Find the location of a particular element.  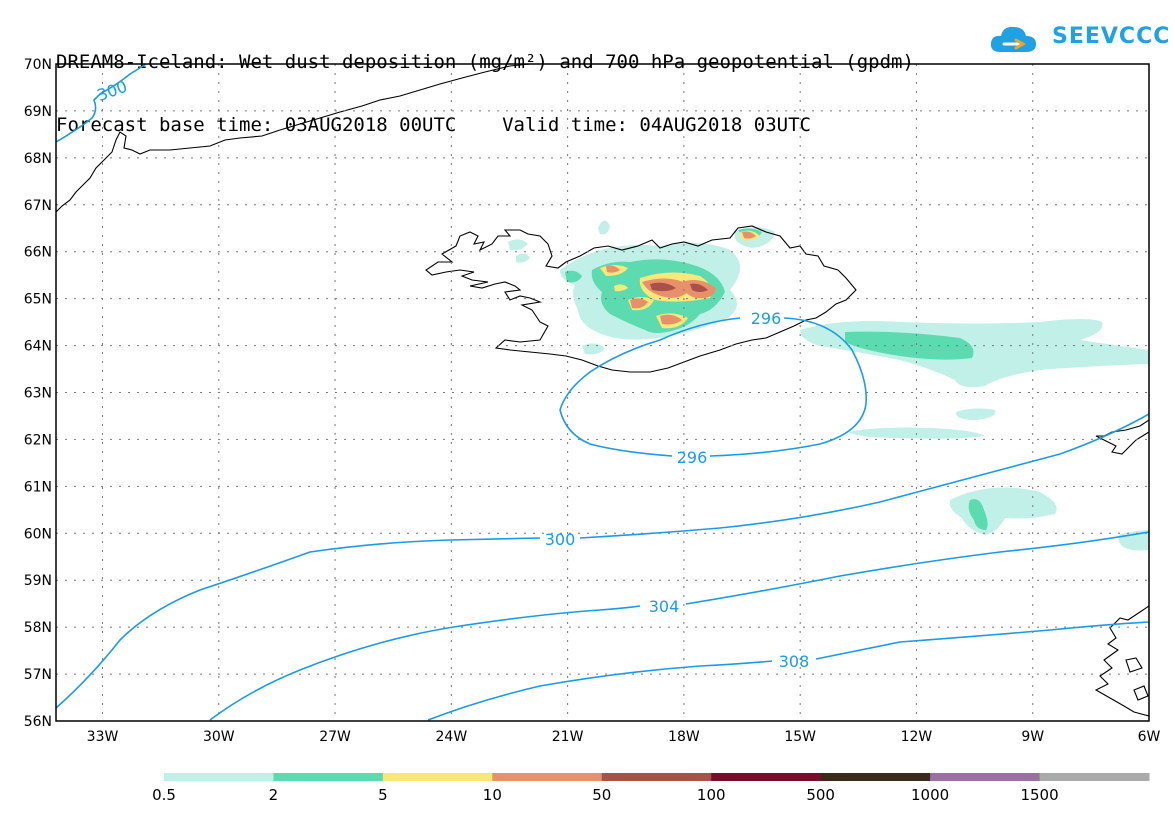

contour-label-300: 300 is located at coordinates (560, 539).